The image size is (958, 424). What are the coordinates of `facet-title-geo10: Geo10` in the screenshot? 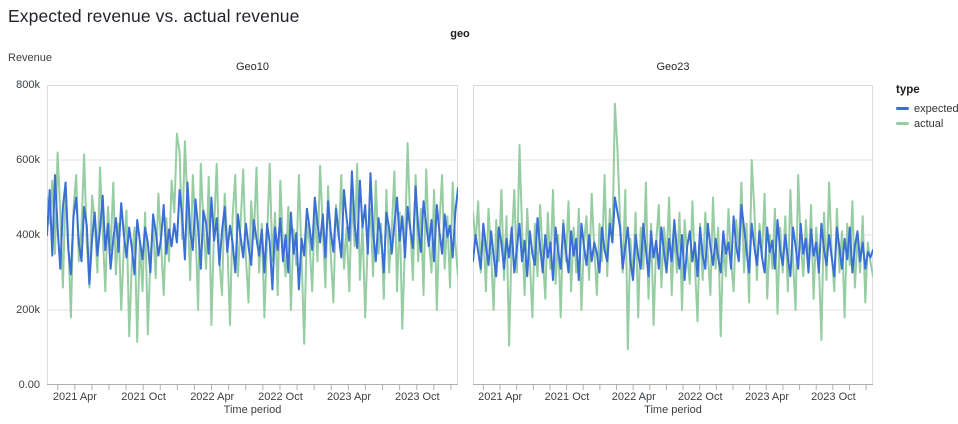 It's located at (252, 67).